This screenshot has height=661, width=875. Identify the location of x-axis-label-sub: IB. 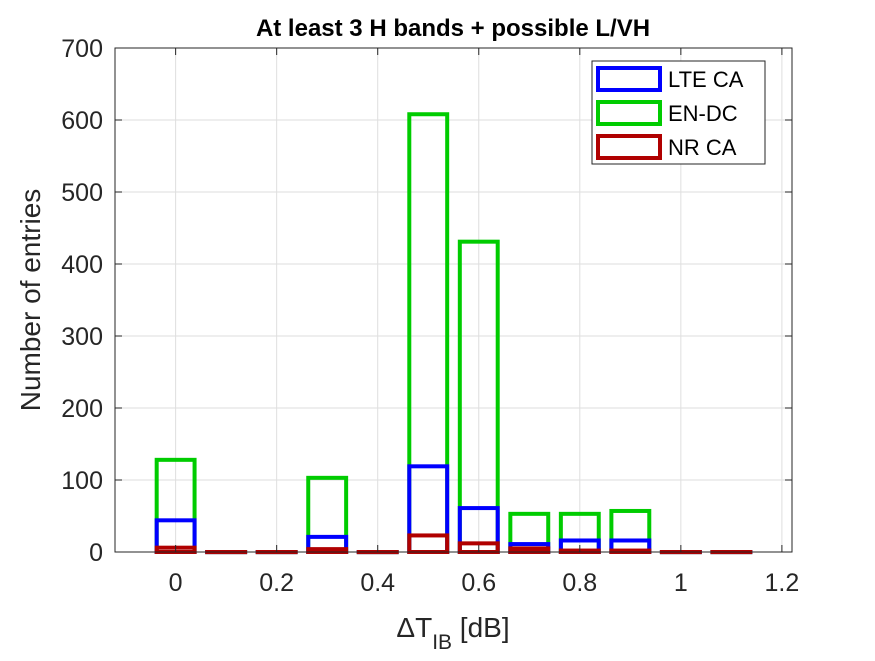
(442, 642).